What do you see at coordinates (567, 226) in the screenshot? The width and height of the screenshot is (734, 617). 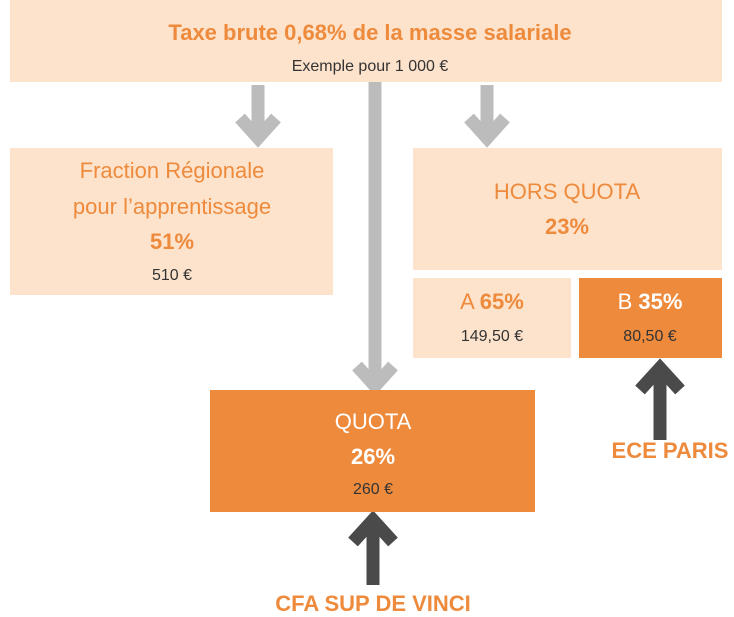 I see `hors-quota-percent: 23%` at bounding box center [567, 226].